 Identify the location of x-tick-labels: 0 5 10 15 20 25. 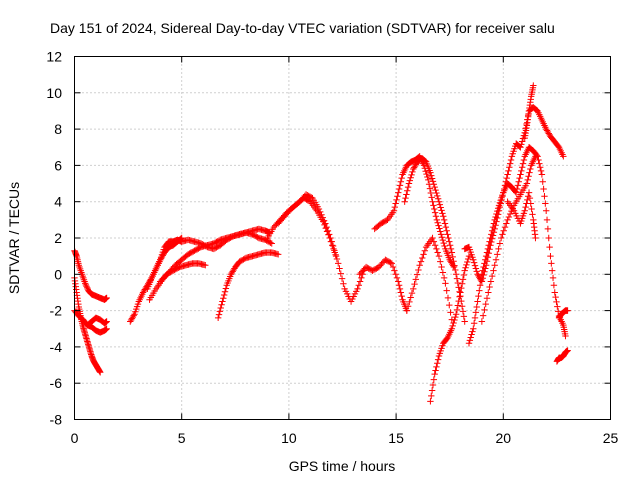
(345, 438).